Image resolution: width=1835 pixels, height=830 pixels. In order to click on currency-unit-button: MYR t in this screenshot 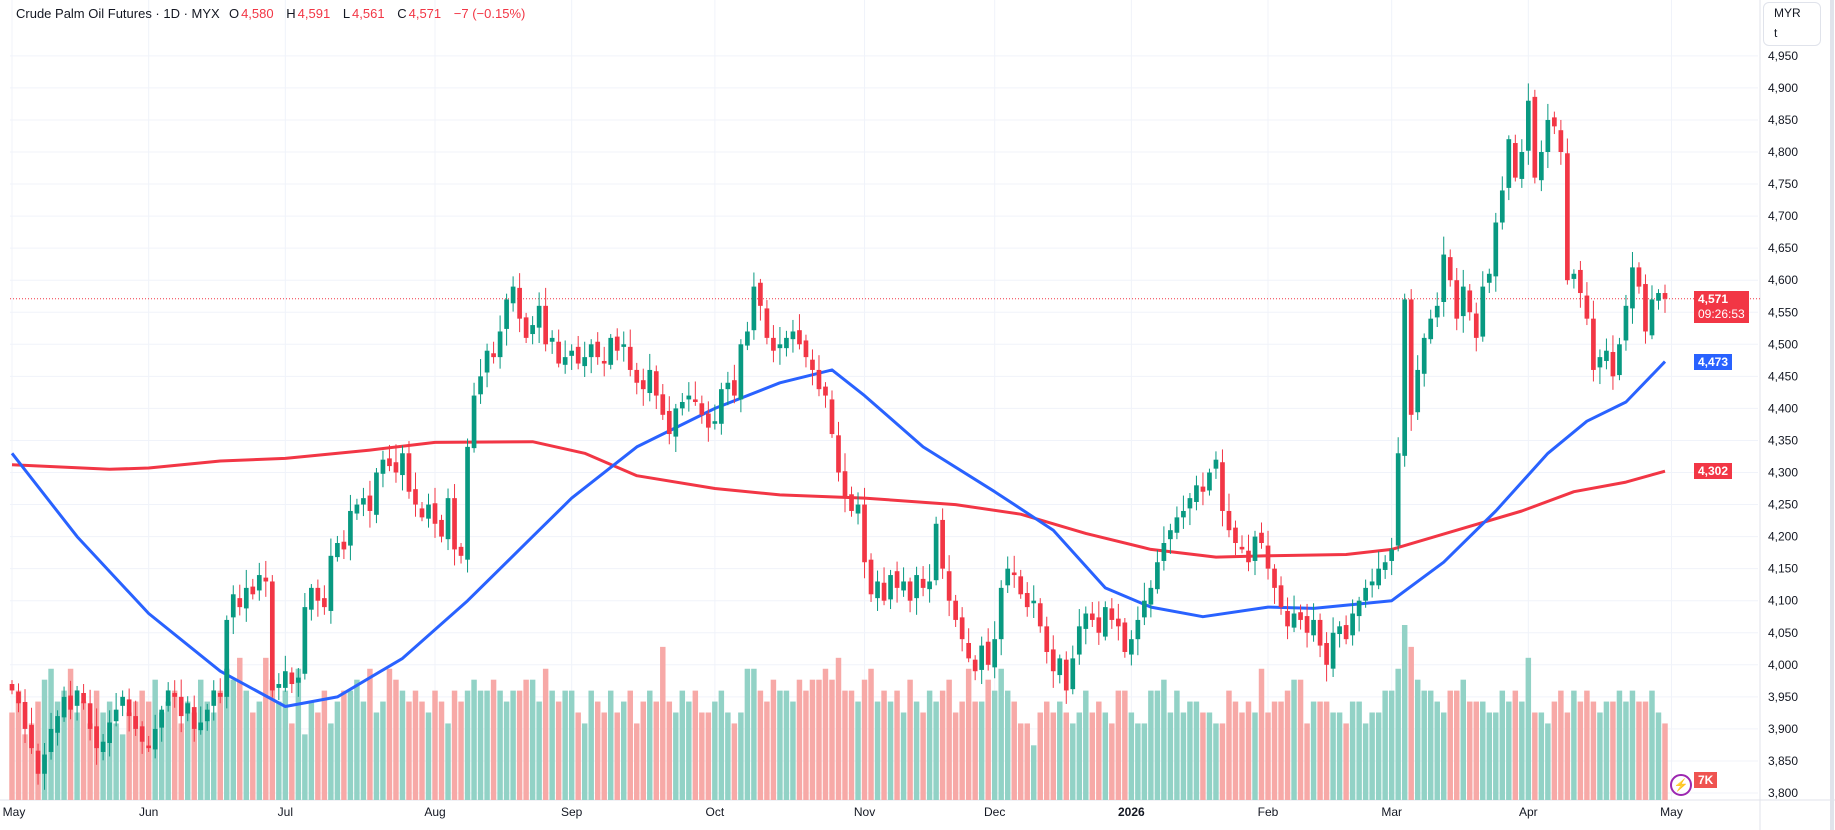, I will do `click(1792, 24)`.